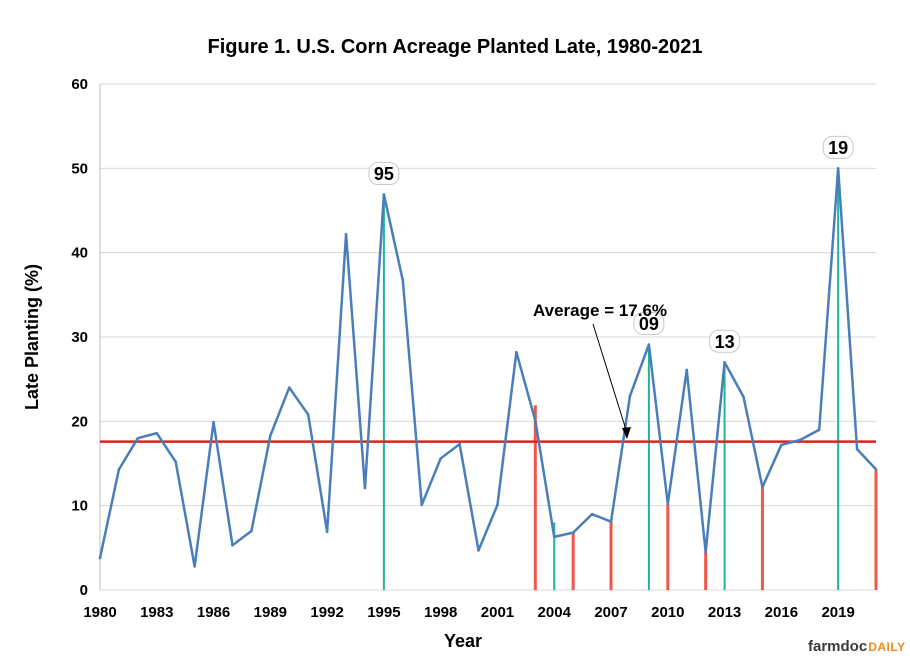 The image size is (910, 658). I want to click on x-tick-label: 1983, so click(156, 612).